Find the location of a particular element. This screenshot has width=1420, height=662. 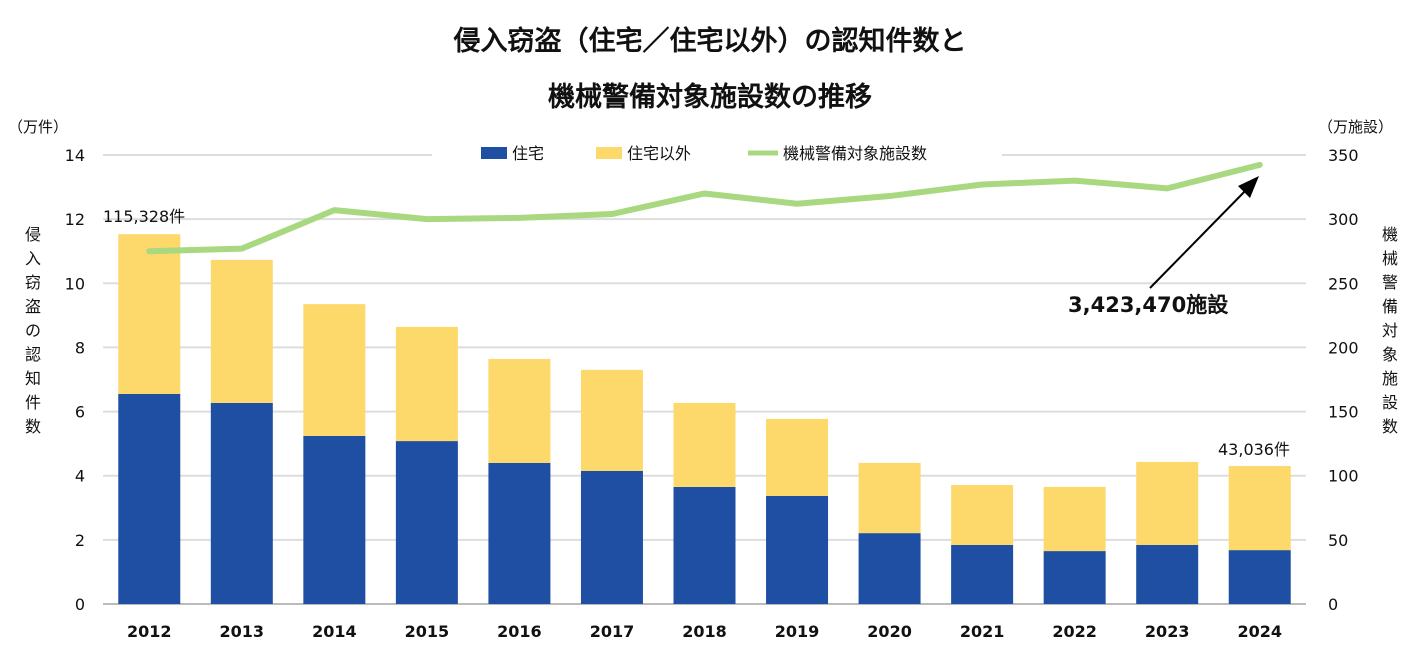

bar-non-housing-2016 is located at coordinates (519, 411).